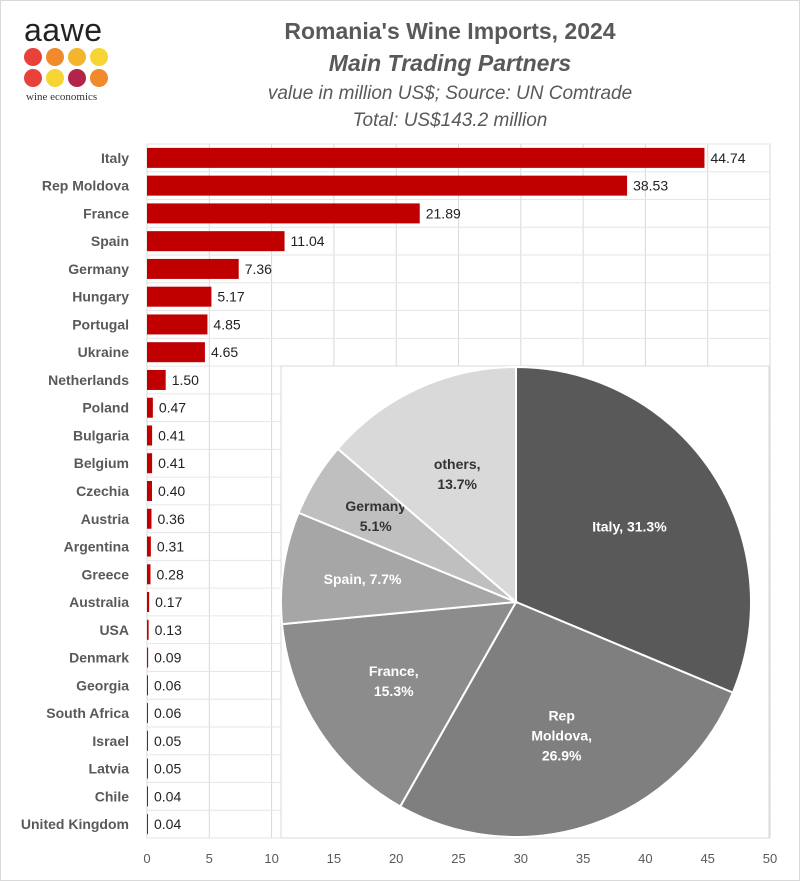 This screenshot has height=881, width=800. I want to click on pie-label: others, 13.7%, so click(457, 474).